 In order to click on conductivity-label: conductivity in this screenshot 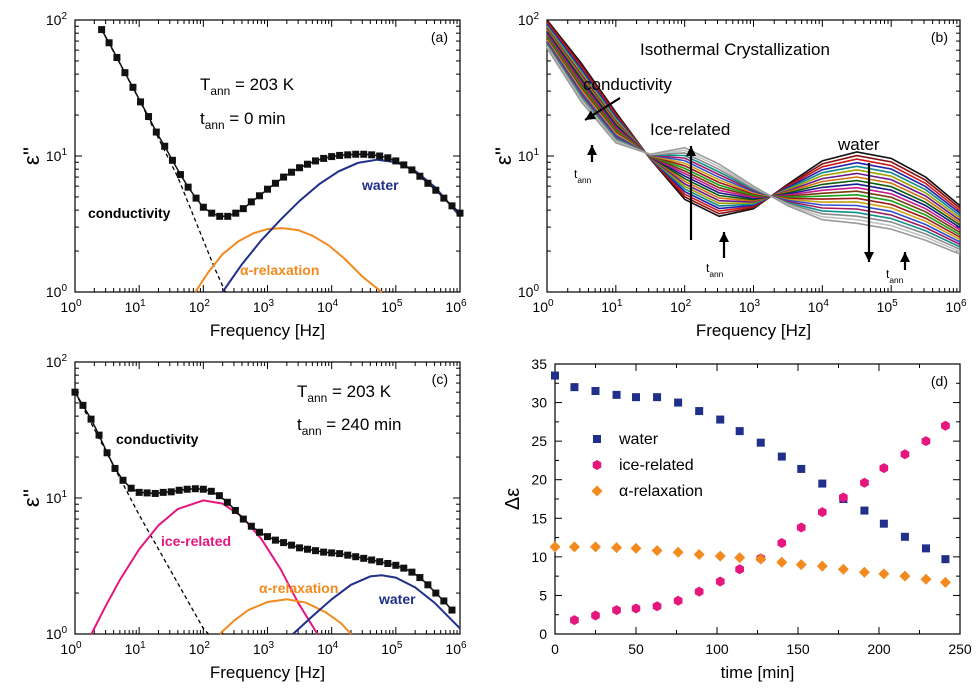, I will do `click(627, 84)`.